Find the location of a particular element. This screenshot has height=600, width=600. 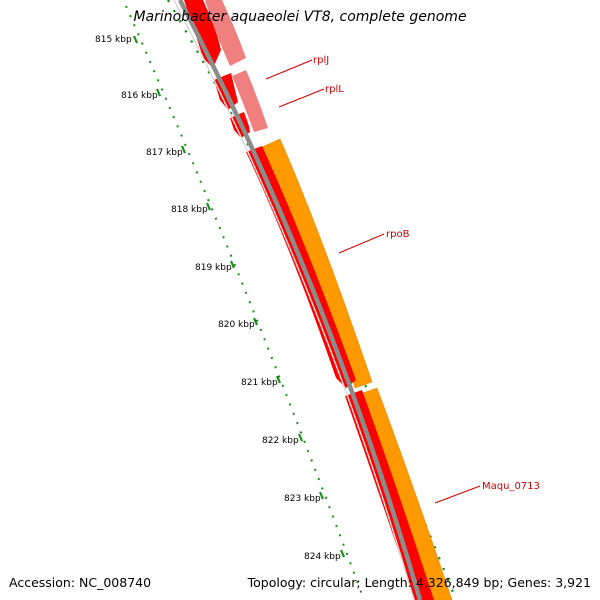

gene-label-rpob: rpoB is located at coordinates (398, 234).